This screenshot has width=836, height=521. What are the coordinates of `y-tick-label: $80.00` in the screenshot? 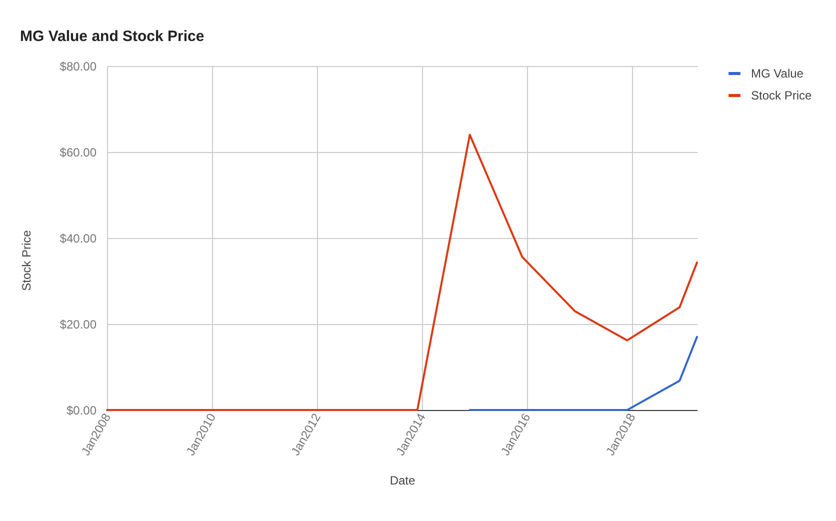 It's located at (78, 67).